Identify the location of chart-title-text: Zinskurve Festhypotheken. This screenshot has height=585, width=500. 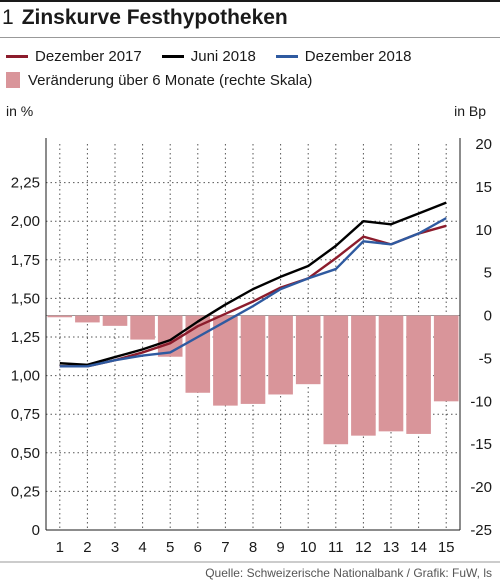
(154, 17).